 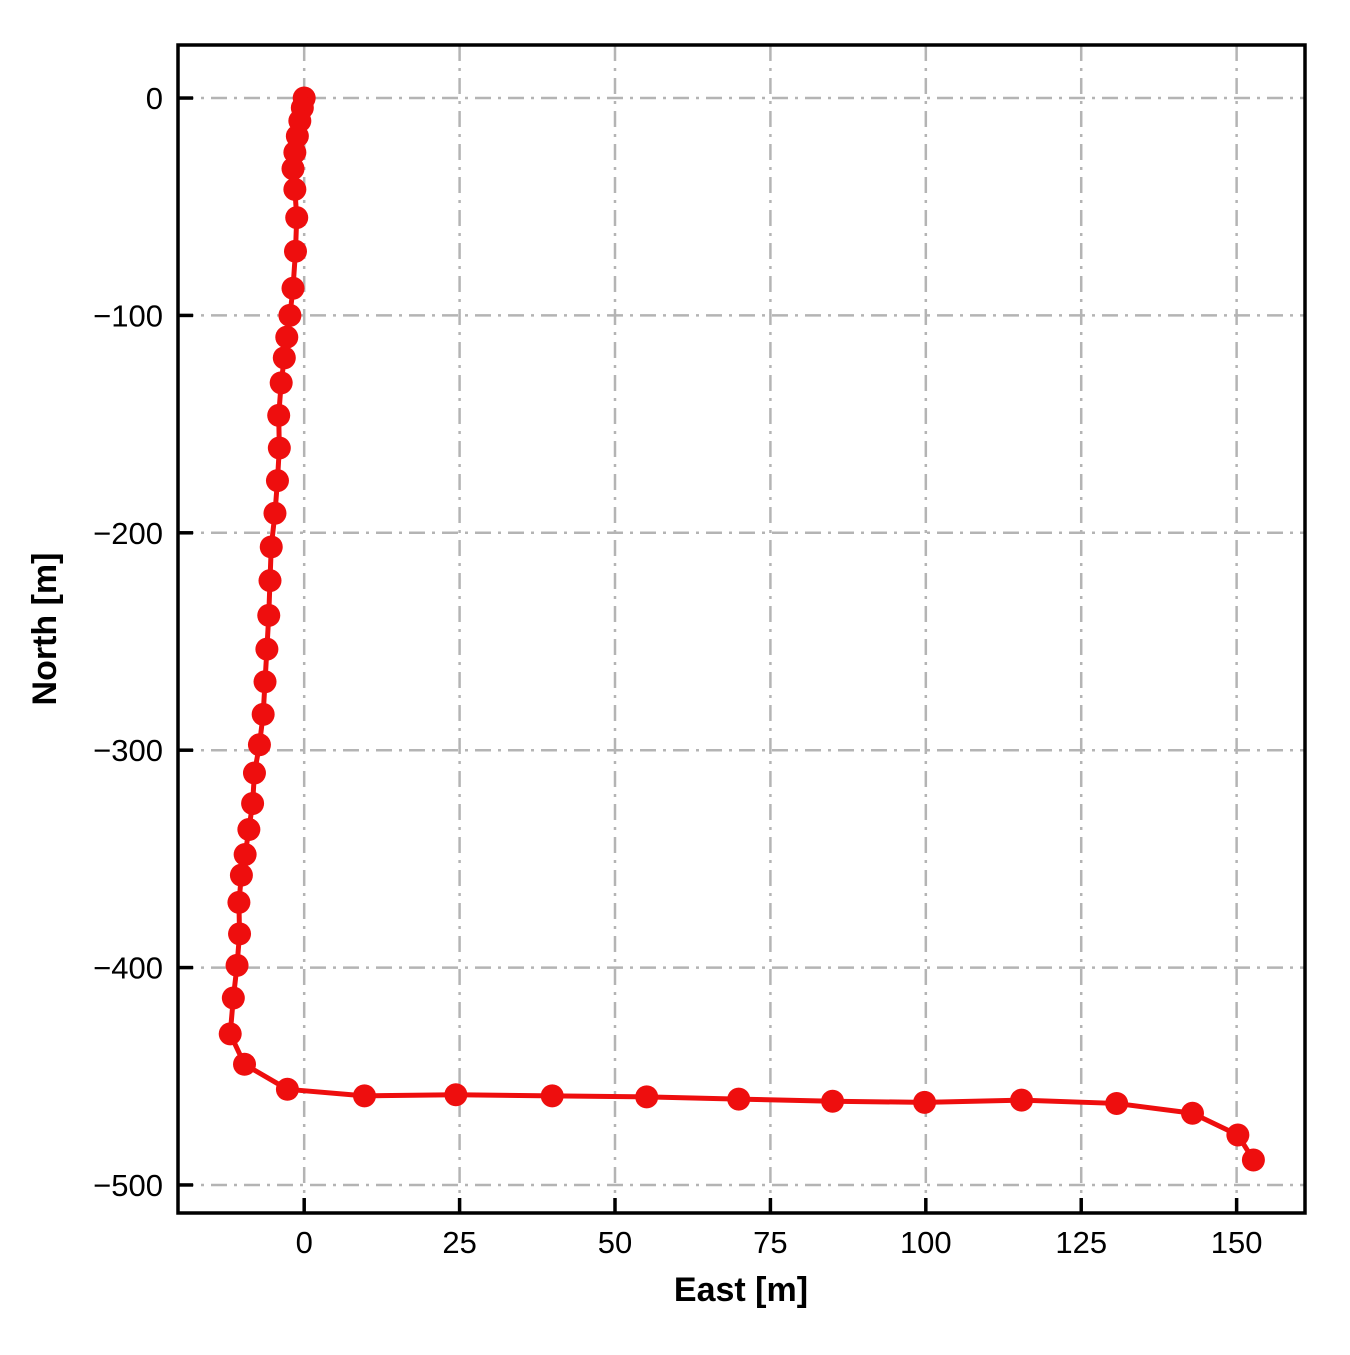 What do you see at coordinates (154, 98) in the screenshot?
I see `y-tick-label: 0` at bounding box center [154, 98].